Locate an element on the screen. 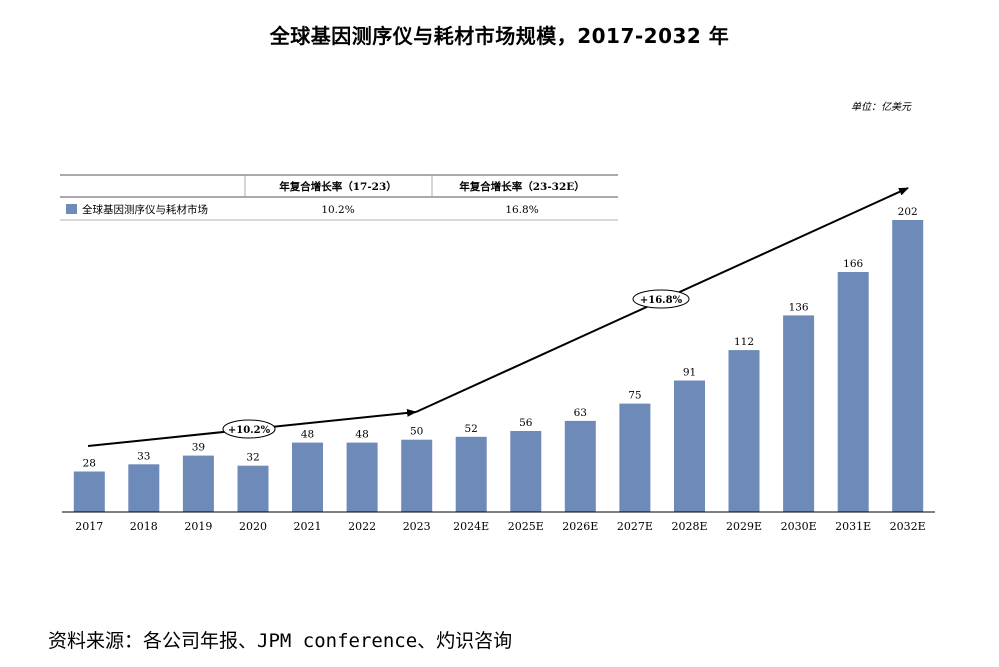  cagr-bubble-1-text: +10.2% is located at coordinates (249, 430).